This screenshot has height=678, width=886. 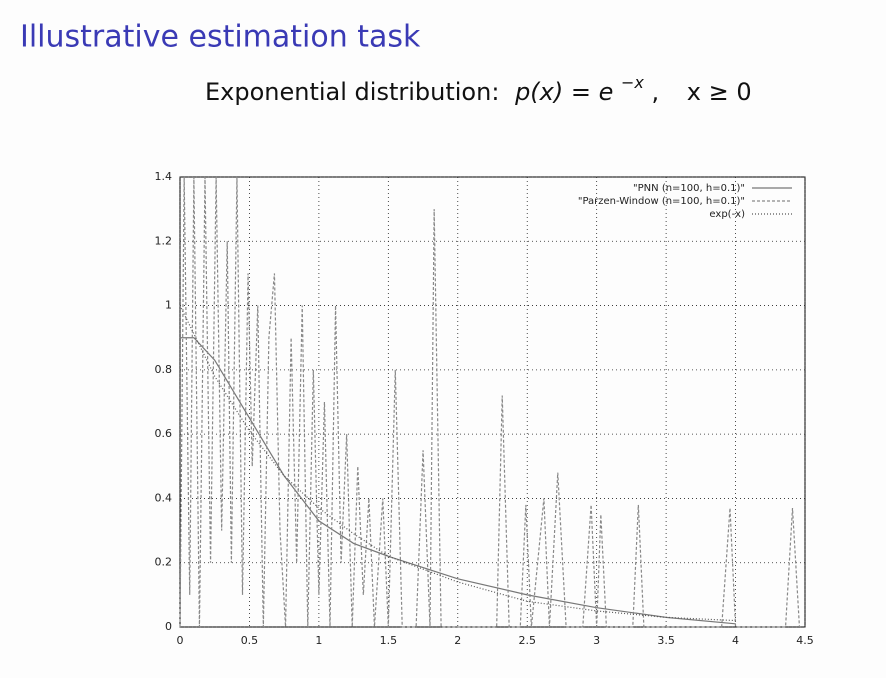 What do you see at coordinates (656, 92) in the screenshot?
I see `subtitle-comma: ,` at bounding box center [656, 92].